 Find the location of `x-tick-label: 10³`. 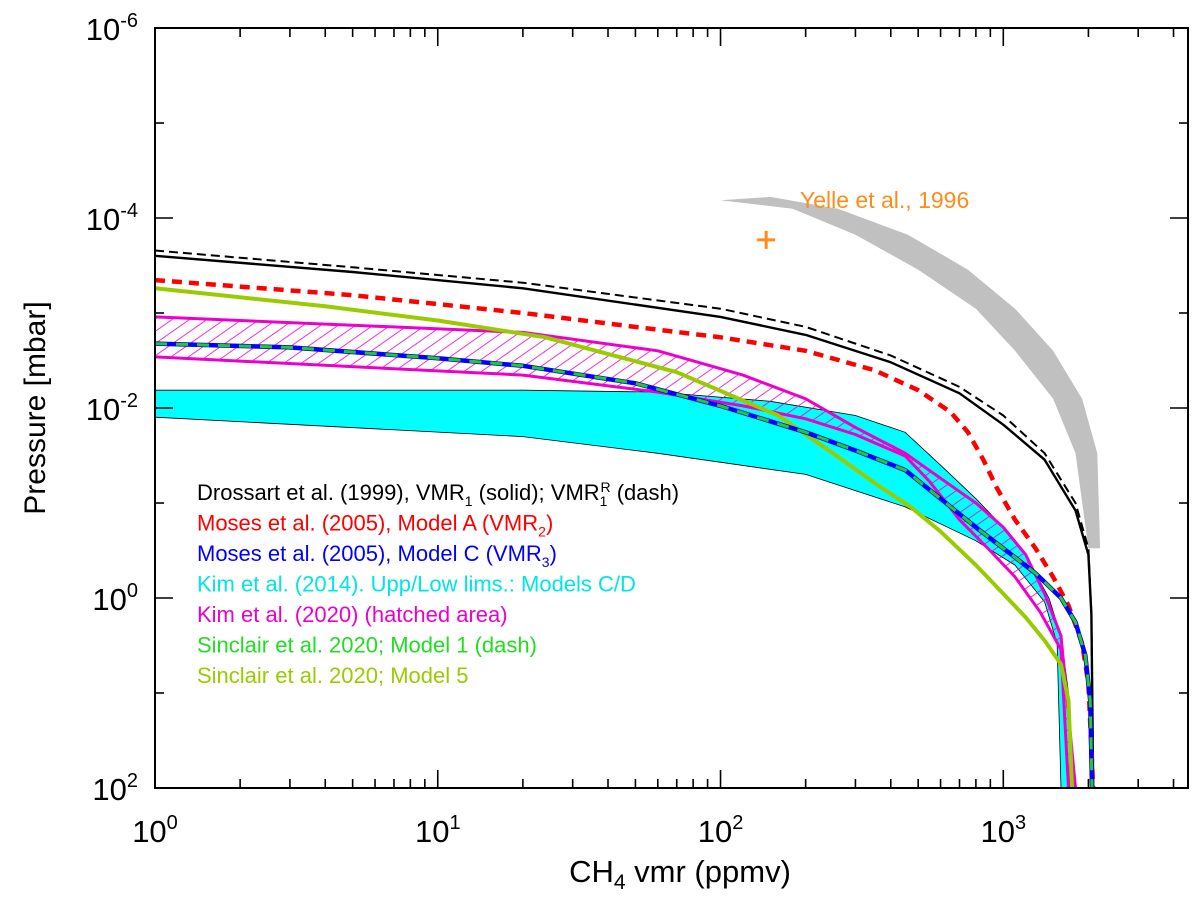

x-tick-label: 10³ is located at coordinates (1003, 830).